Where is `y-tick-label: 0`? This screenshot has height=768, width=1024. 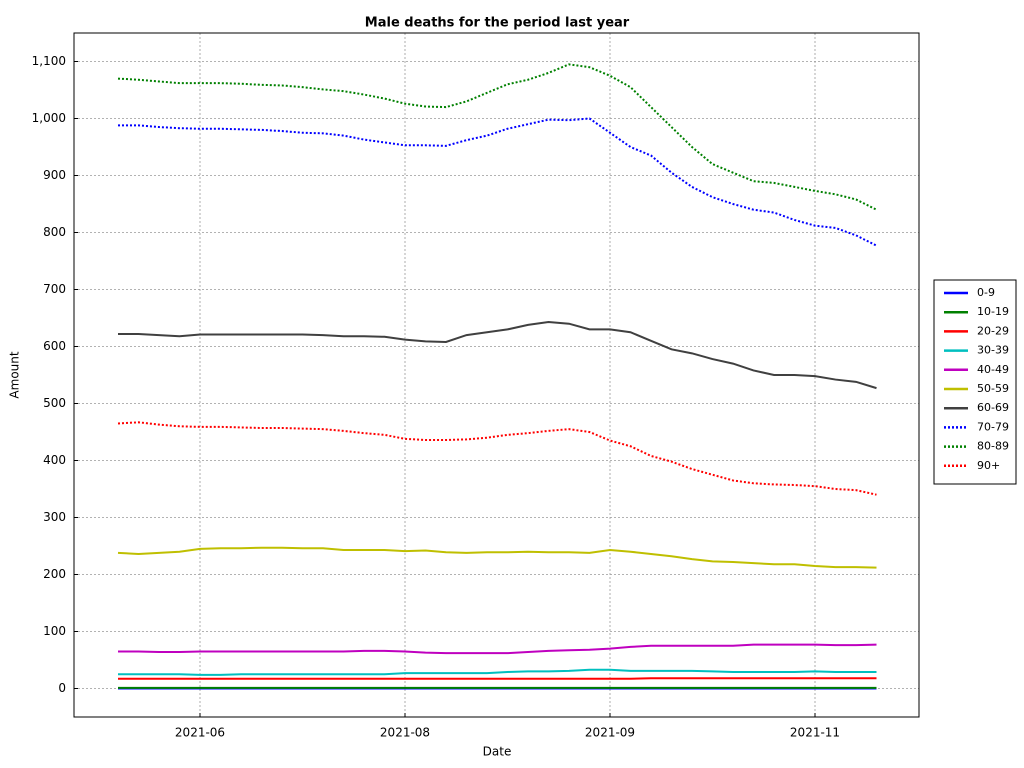
y-tick-label: 0 is located at coordinates (62, 688).